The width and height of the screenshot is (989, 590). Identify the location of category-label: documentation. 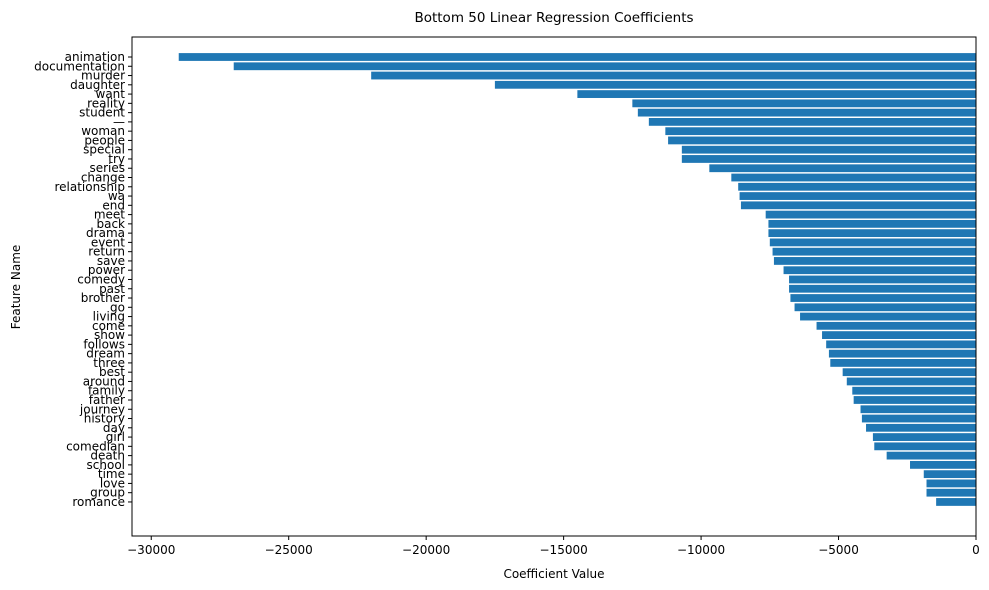
(79, 66).